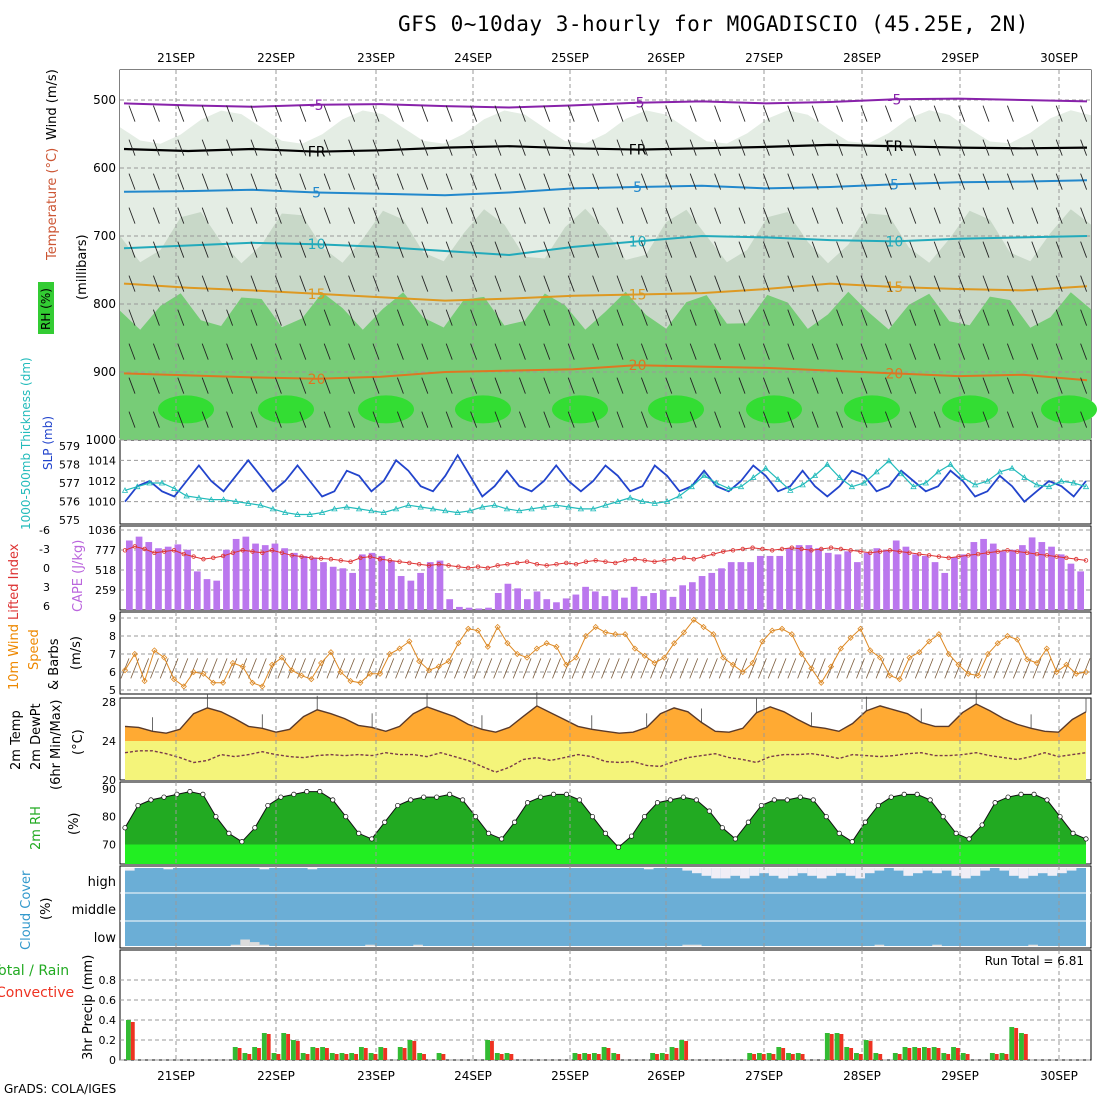 This screenshot has height=1100, width=1100. What do you see at coordinates (69, 502) in the screenshot?
I see `thick-tick: 576` at bounding box center [69, 502].